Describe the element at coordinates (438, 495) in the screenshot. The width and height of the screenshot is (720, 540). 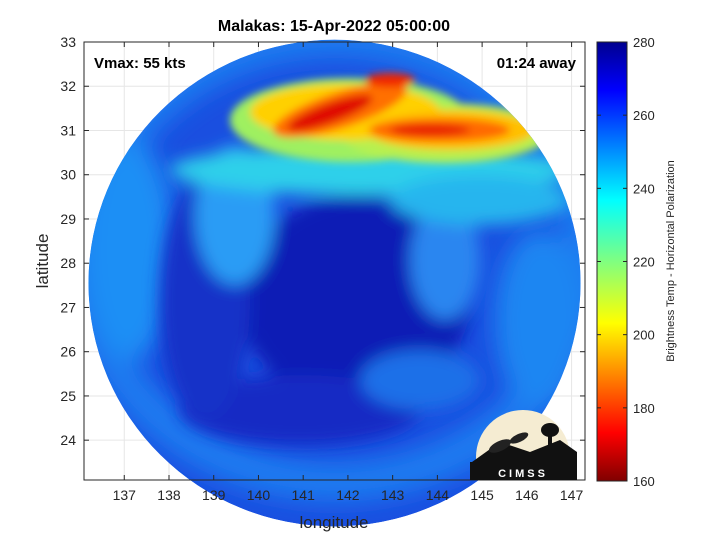
I see `x-tick-label: 144` at that location.